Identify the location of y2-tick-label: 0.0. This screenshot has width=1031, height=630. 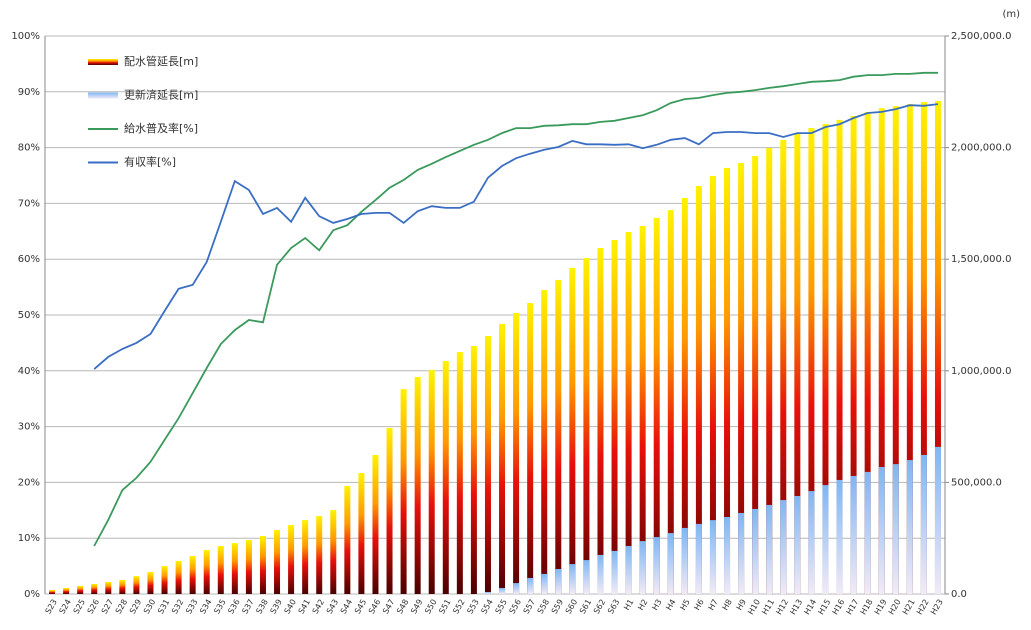
(959, 594).